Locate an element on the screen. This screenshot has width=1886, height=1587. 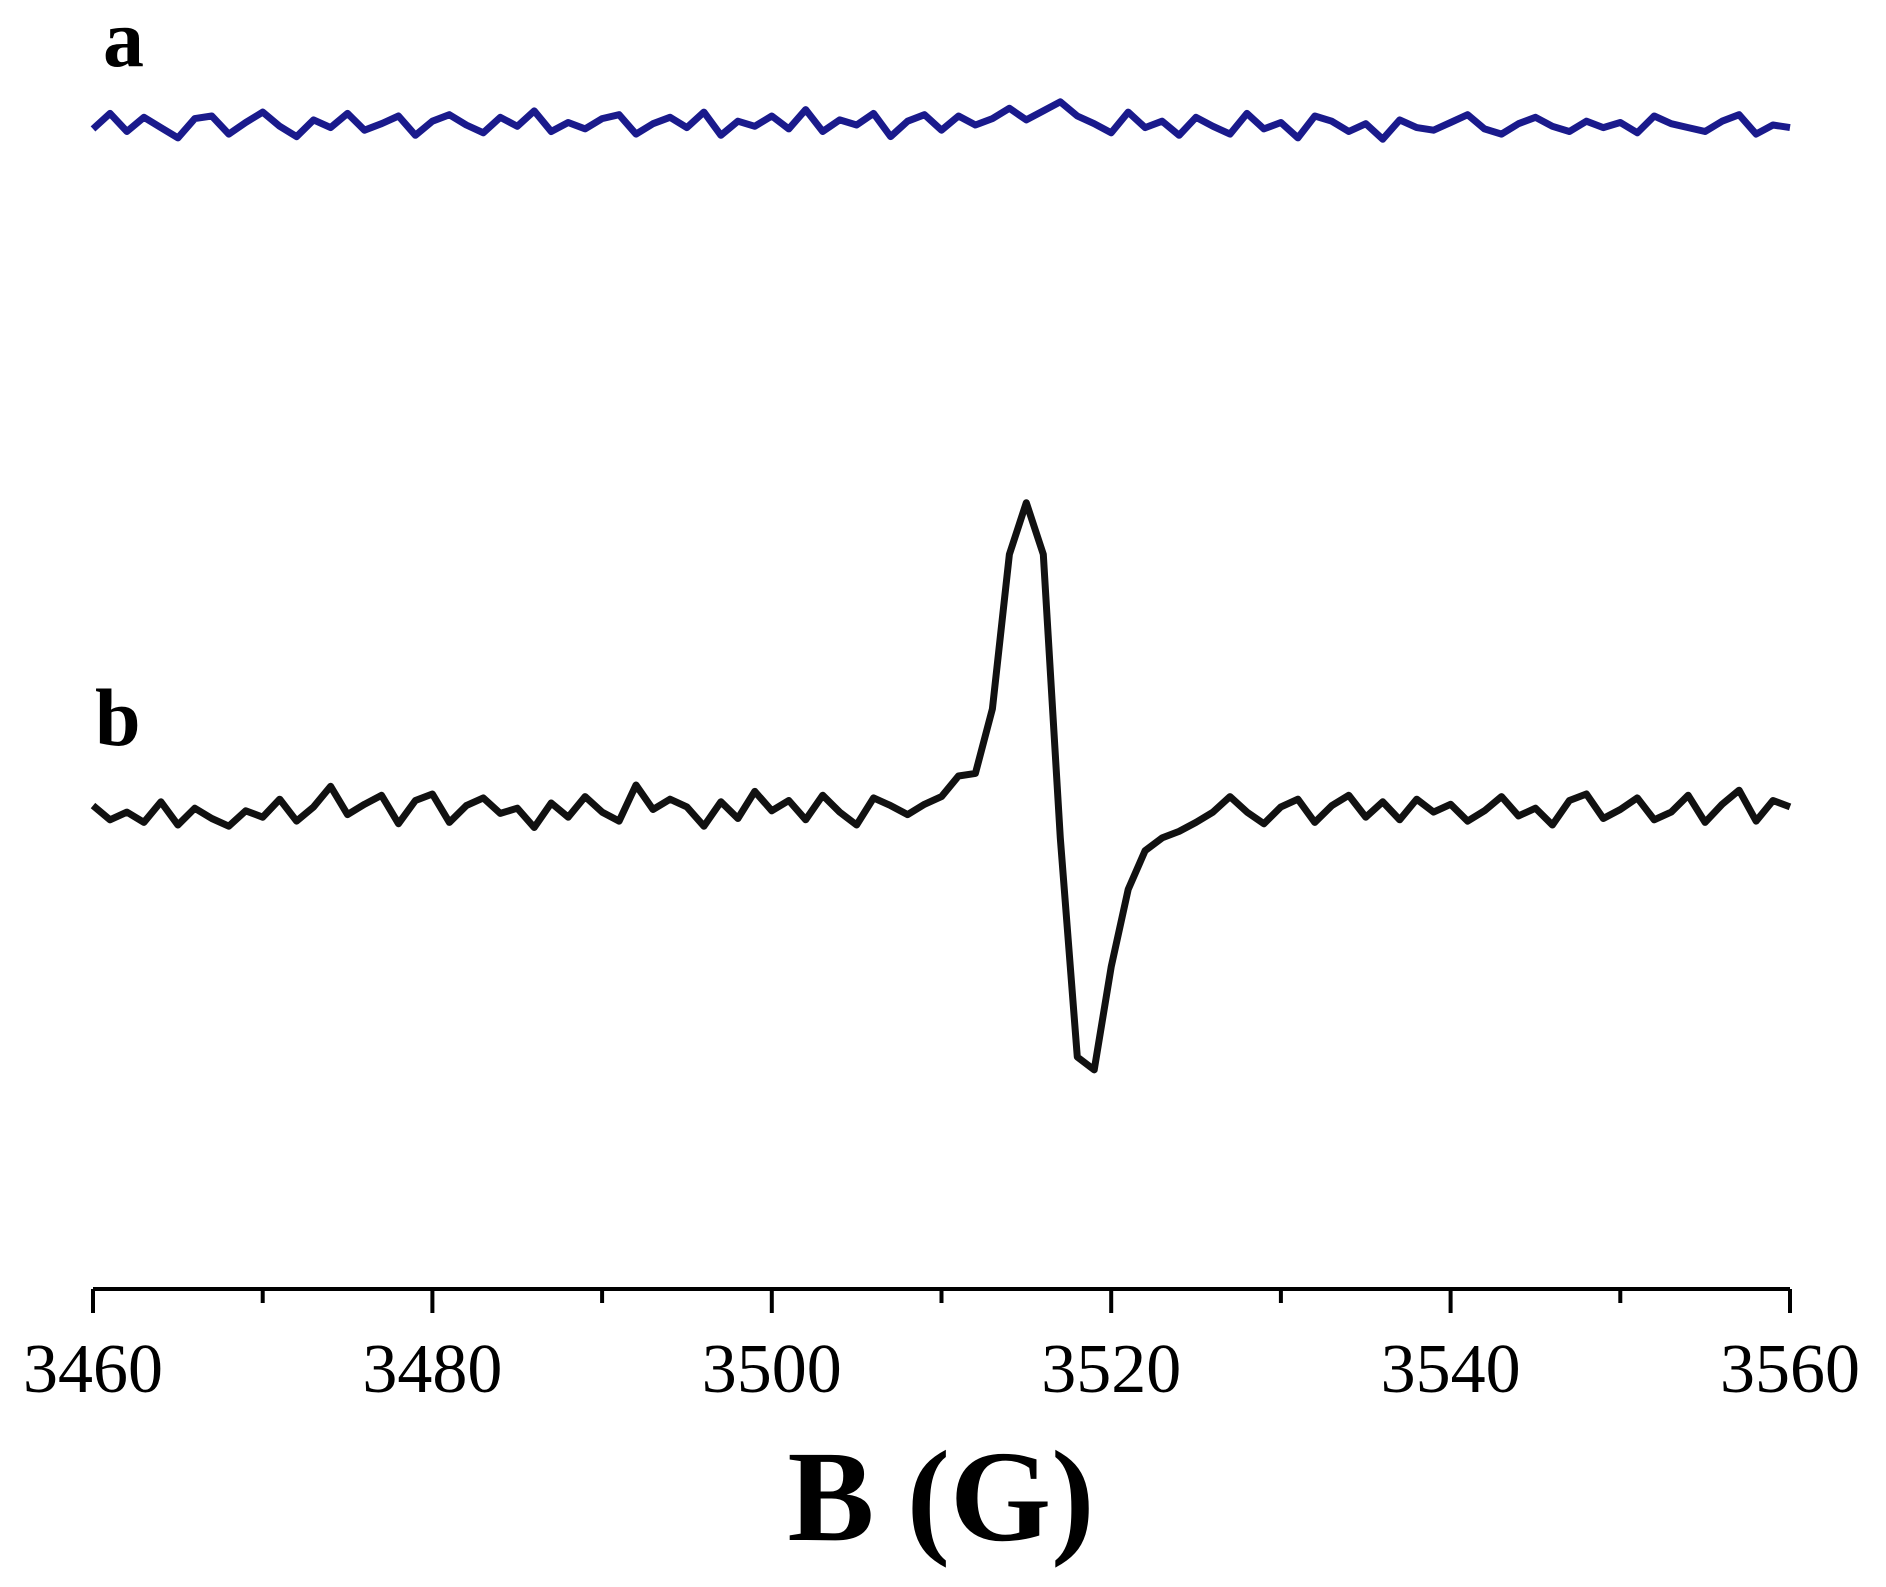
trace is located at coordinates (940, 120).